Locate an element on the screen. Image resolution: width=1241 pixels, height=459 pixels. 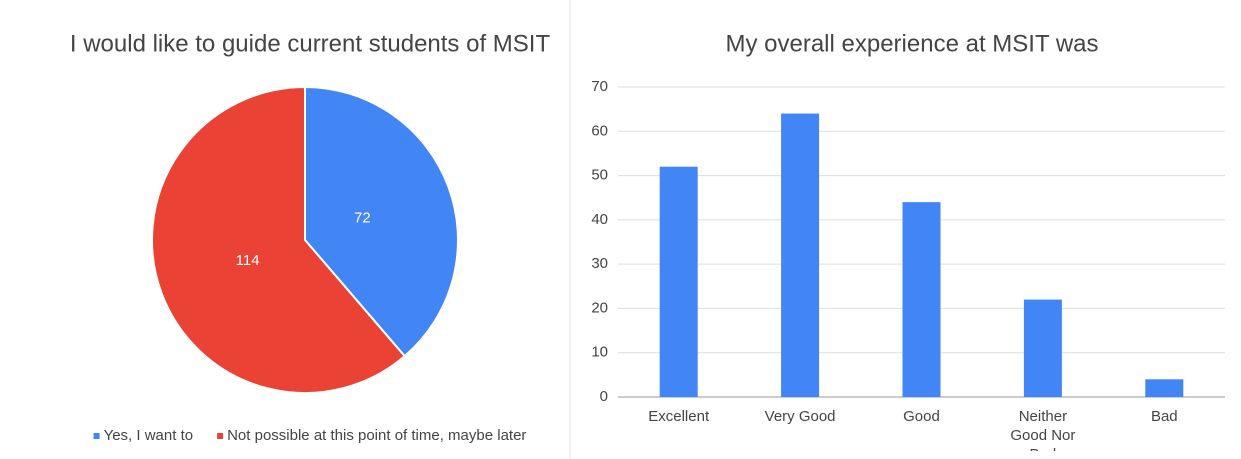
y-tick-label: 50 is located at coordinates (599, 175).